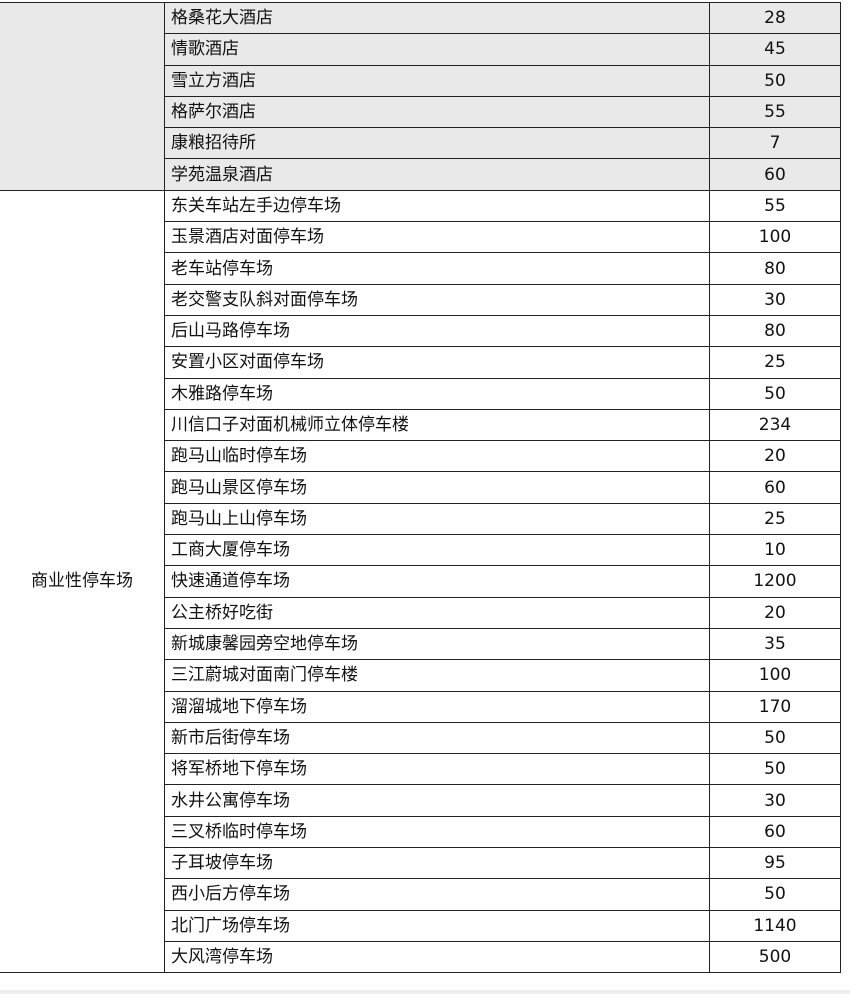  I want to click on parking-name: 跑马山临时停车场, so click(437, 456).